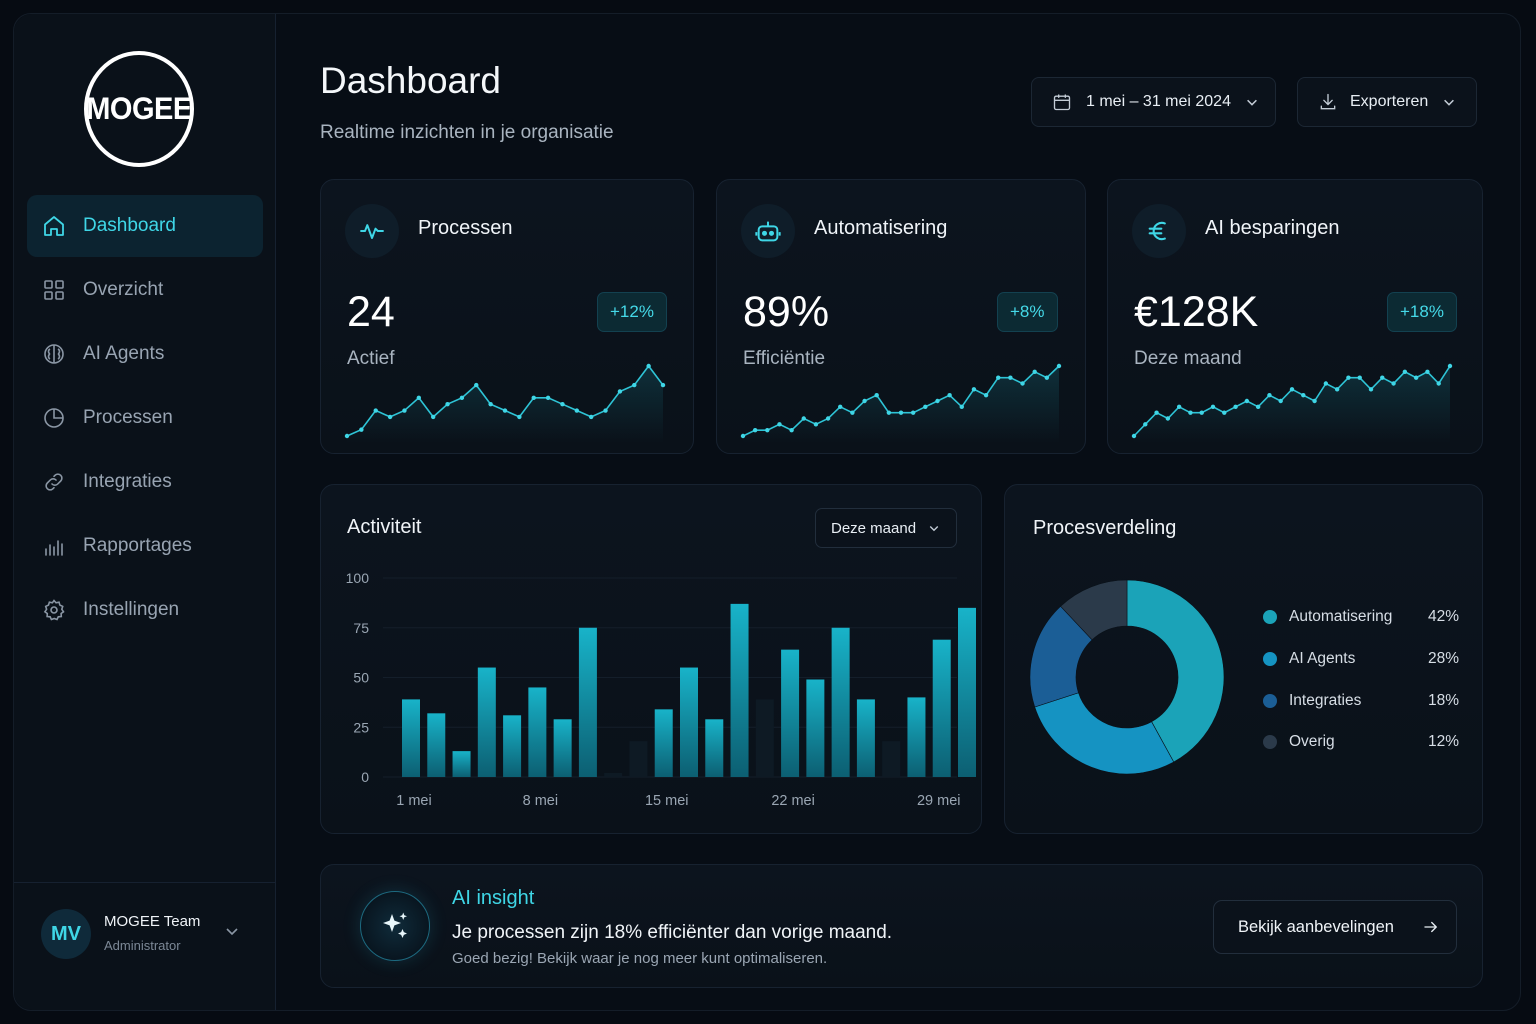 The image size is (1536, 1024). Describe the element at coordinates (507, 316) in the screenshot. I see `kpi-card-processen: Processen 24 Actief +12%` at that location.